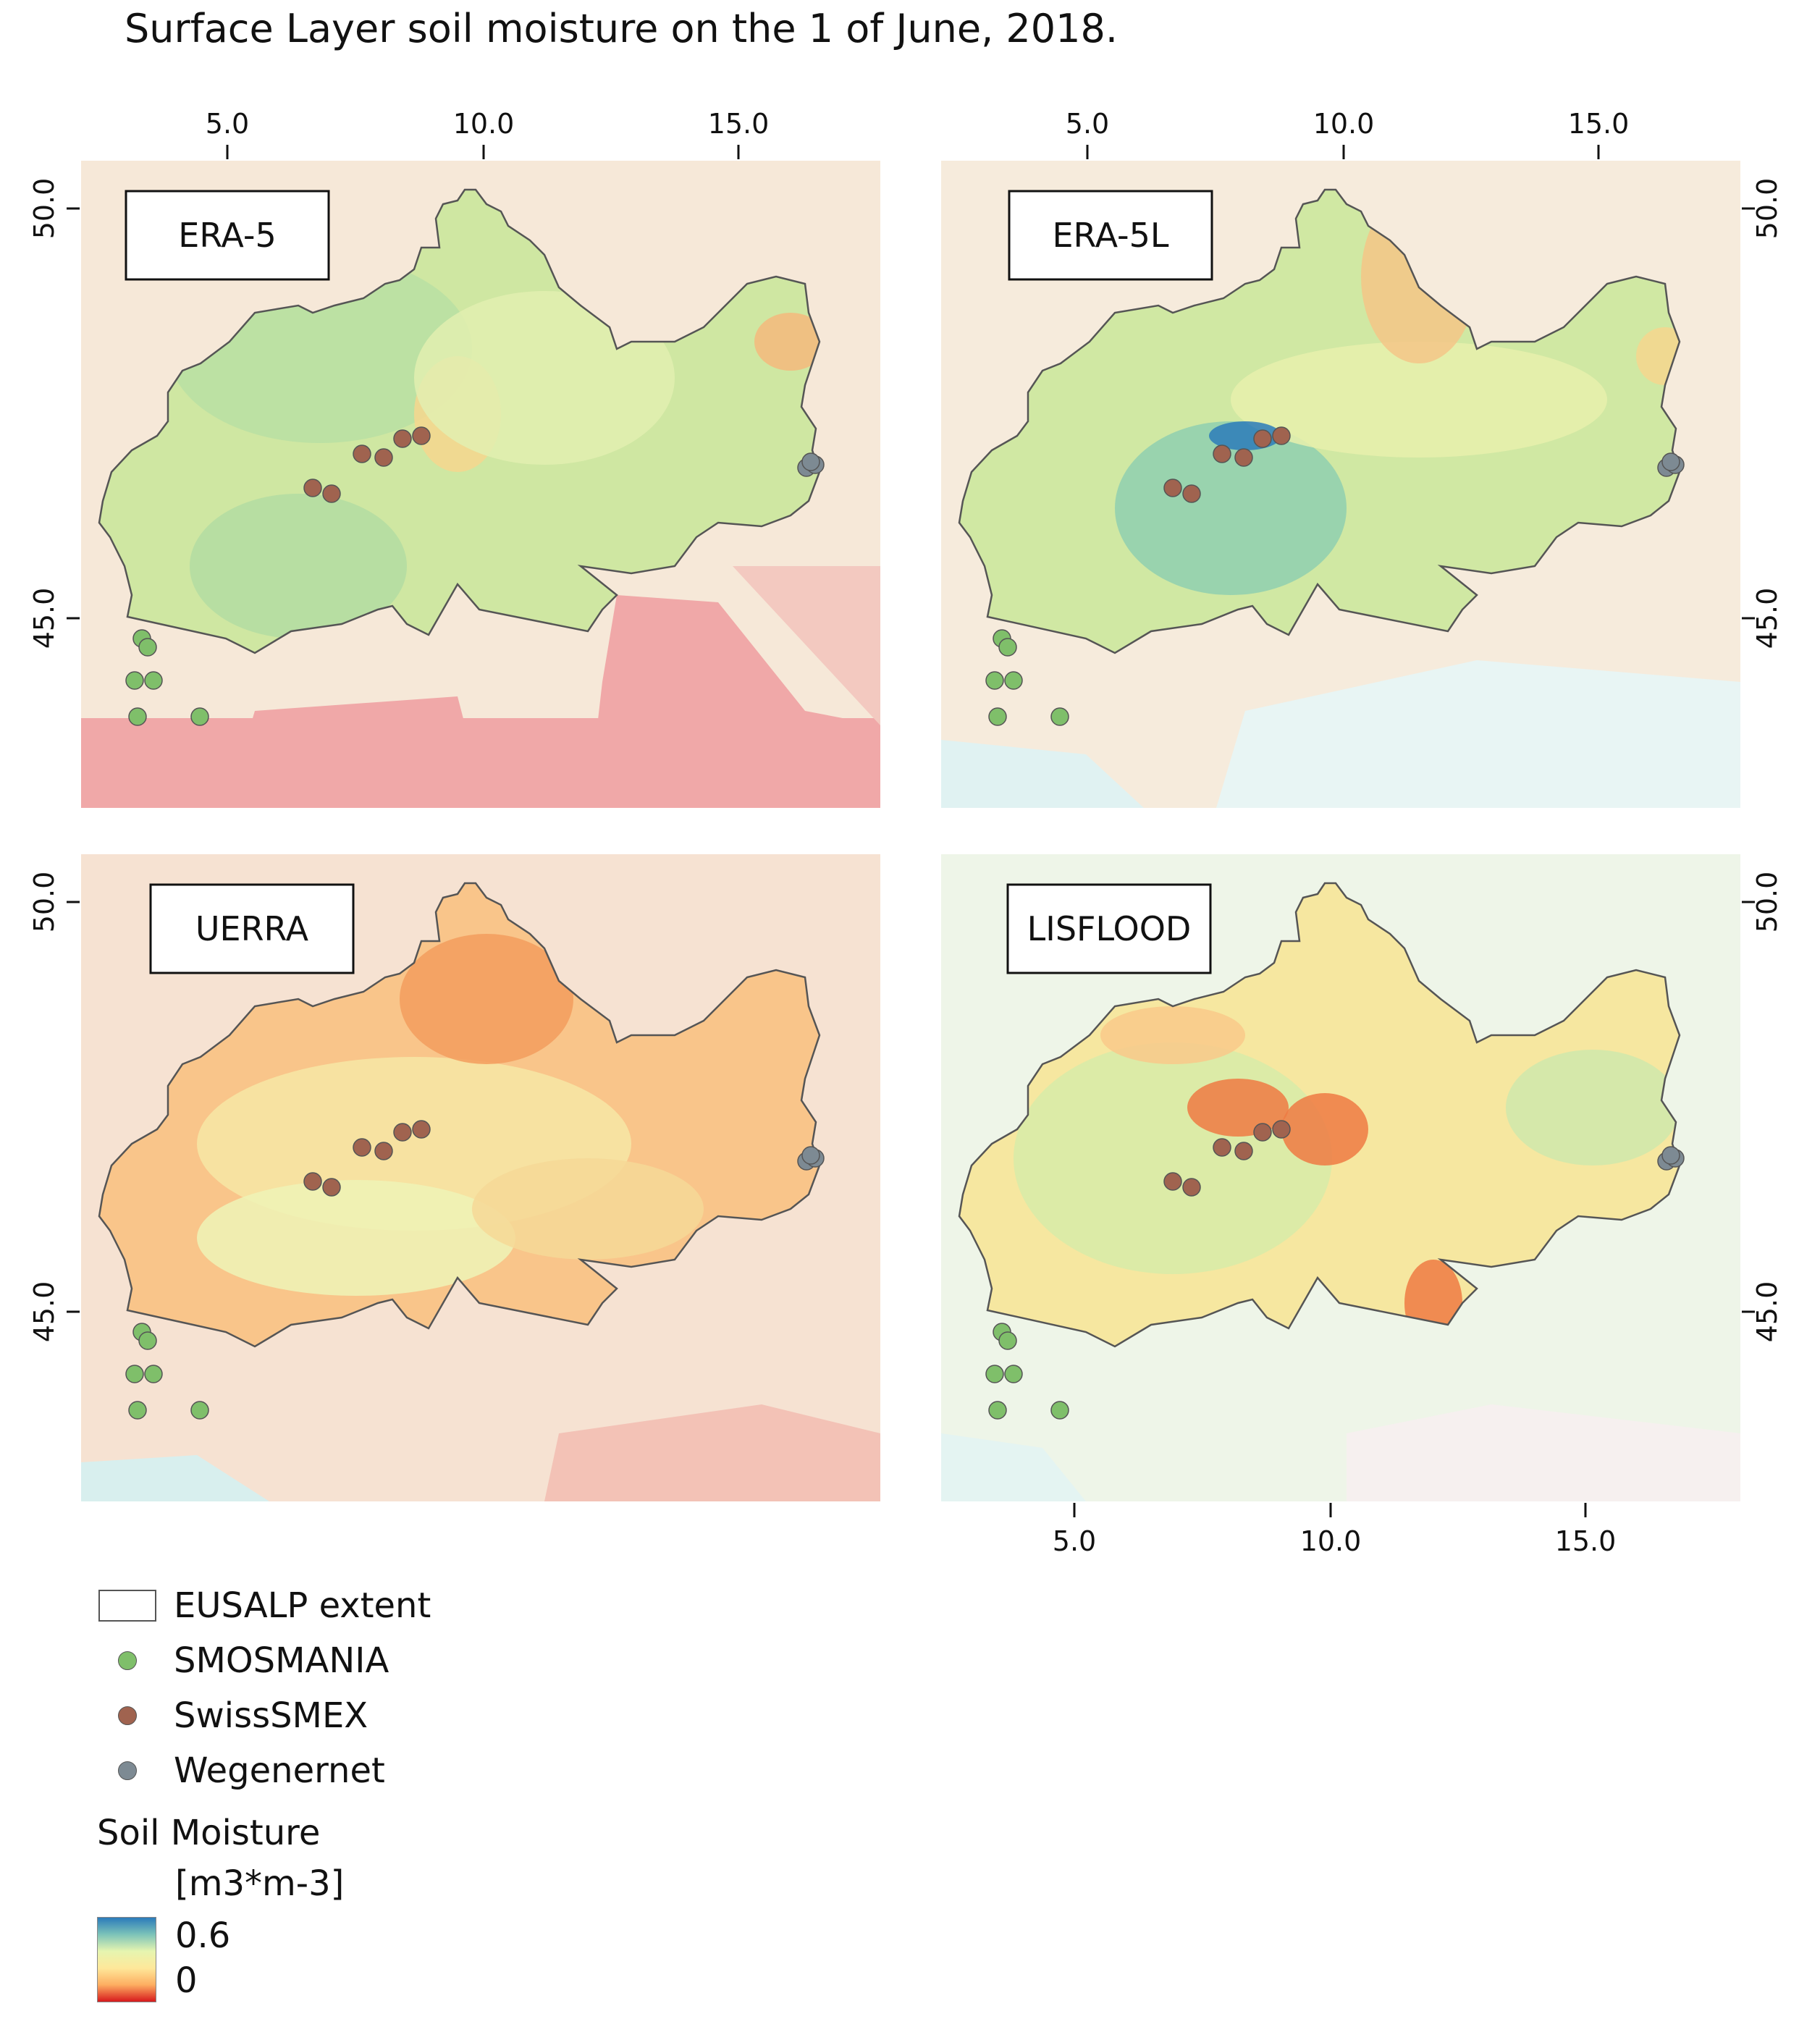 Image resolution: width=1820 pixels, height=2019 pixels. I want to click on wegenernet-marker, so click(127, 1770).